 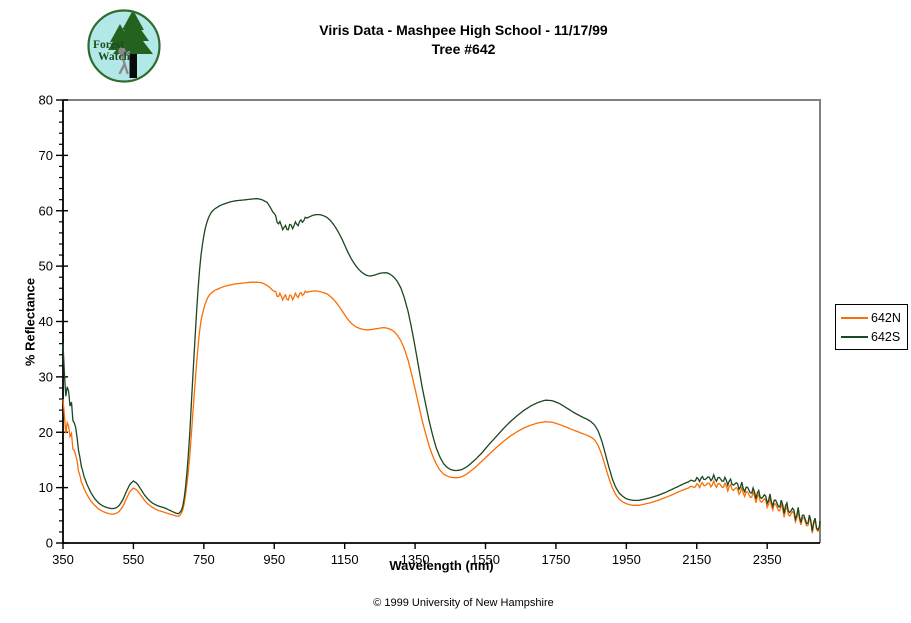 What do you see at coordinates (463, 603) in the screenshot?
I see `copyright-text: © 1999 University of New Hampshire` at bounding box center [463, 603].